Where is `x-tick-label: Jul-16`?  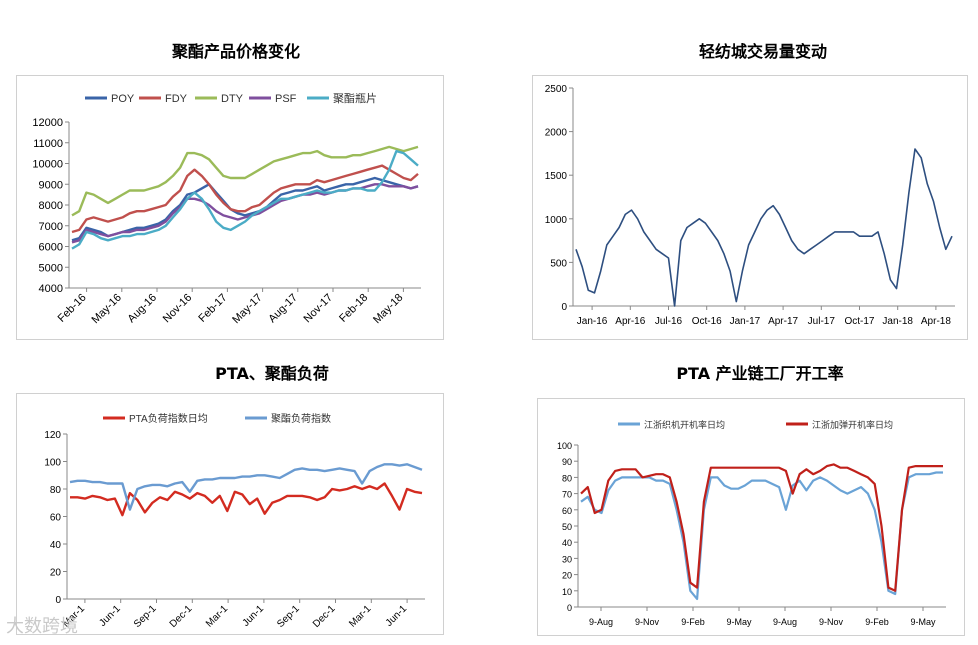
x-tick-label: Jul-16 is located at coordinates (669, 321).